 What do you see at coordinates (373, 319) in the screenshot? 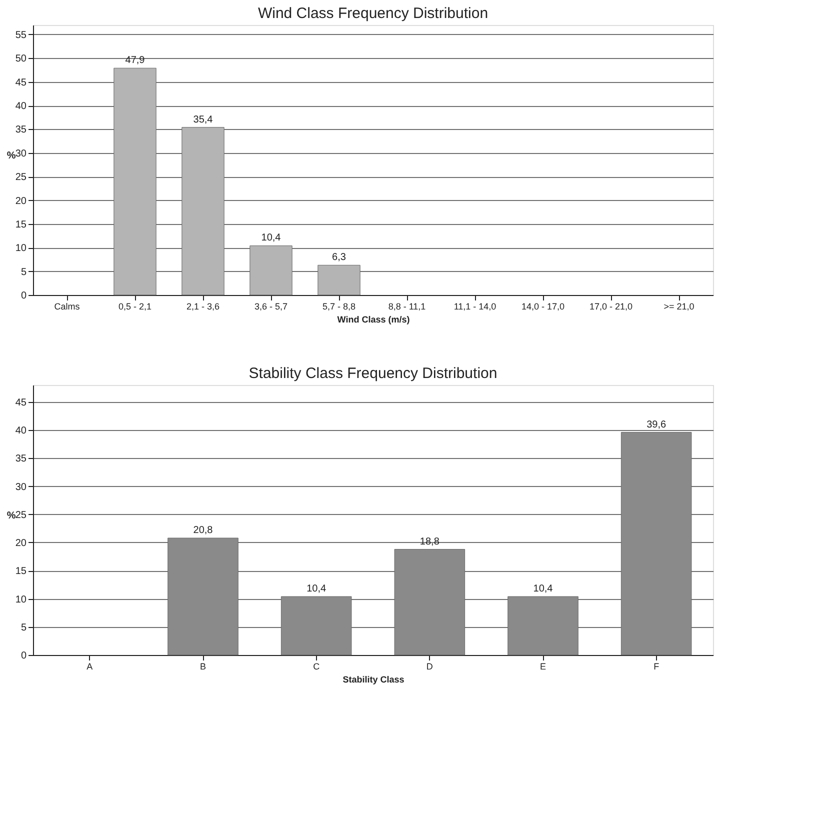
I see `x-axis-title: Wind Class (m/s)` at bounding box center [373, 319].